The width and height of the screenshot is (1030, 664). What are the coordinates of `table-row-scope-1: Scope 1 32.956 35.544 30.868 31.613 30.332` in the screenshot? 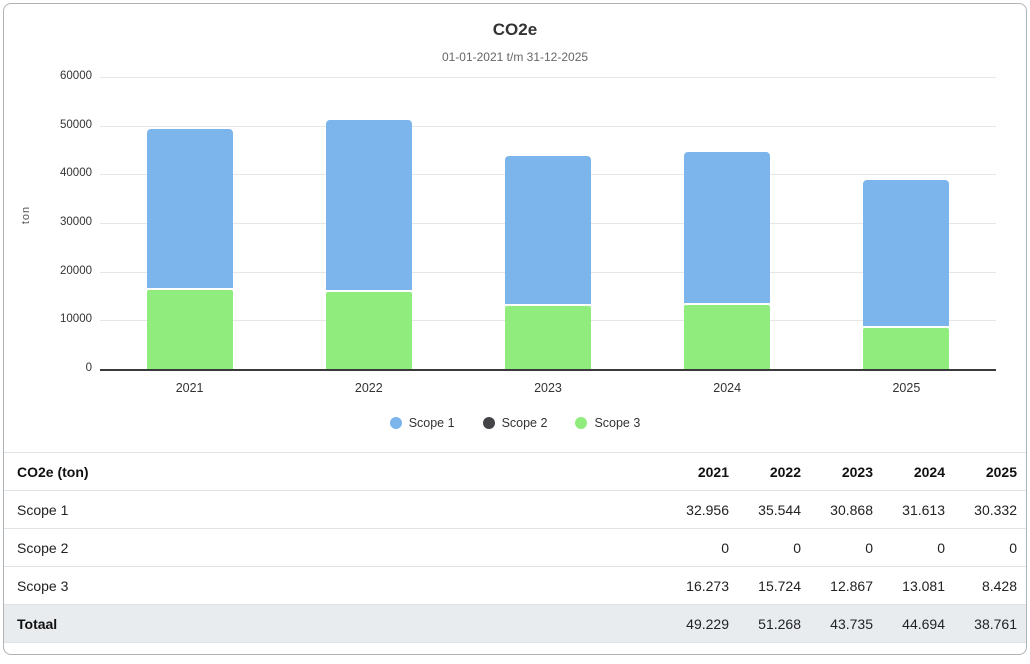 It's located at (515, 509).